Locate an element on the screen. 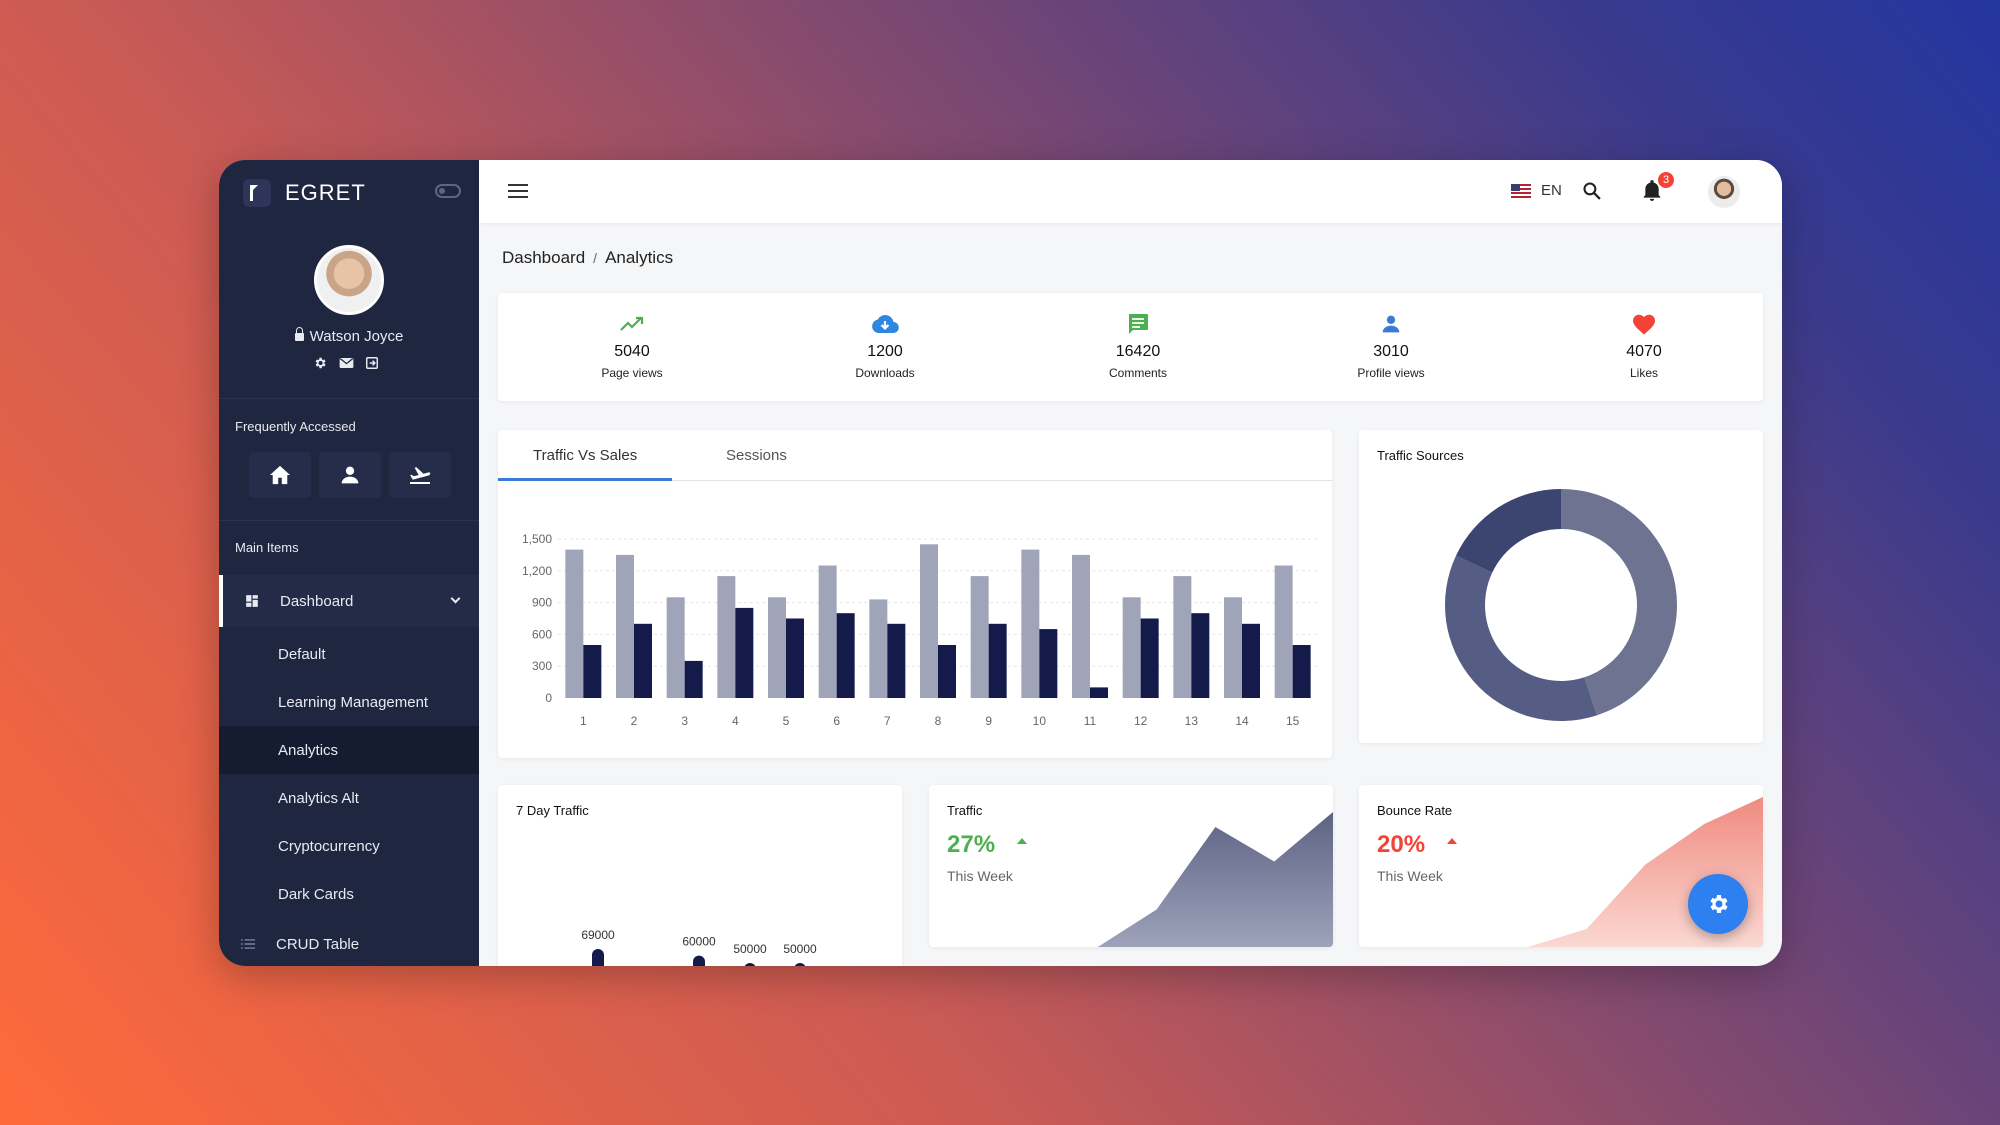 This screenshot has width=2000, height=1125. x-tick-label: 9 is located at coordinates (988, 721).